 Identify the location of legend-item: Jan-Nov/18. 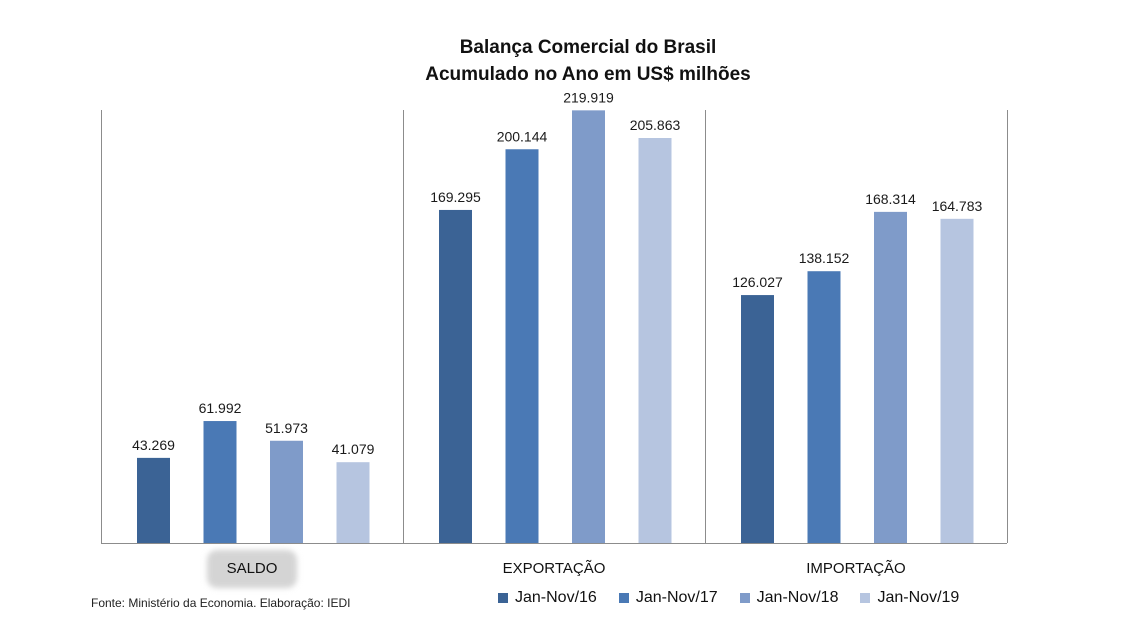
(789, 598).